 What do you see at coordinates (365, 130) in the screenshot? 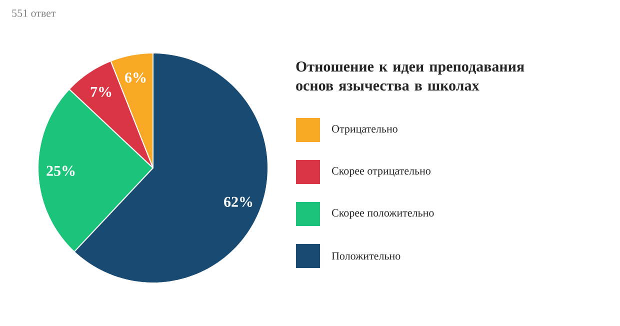
I see `legend-label: Отрицательно` at bounding box center [365, 130].